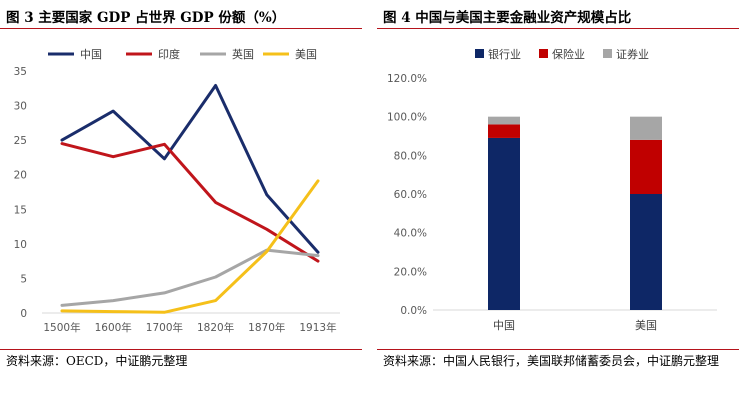 This screenshot has height=400, width=739. I want to click on x-tick-label-3: 1820年, so click(215, 327).